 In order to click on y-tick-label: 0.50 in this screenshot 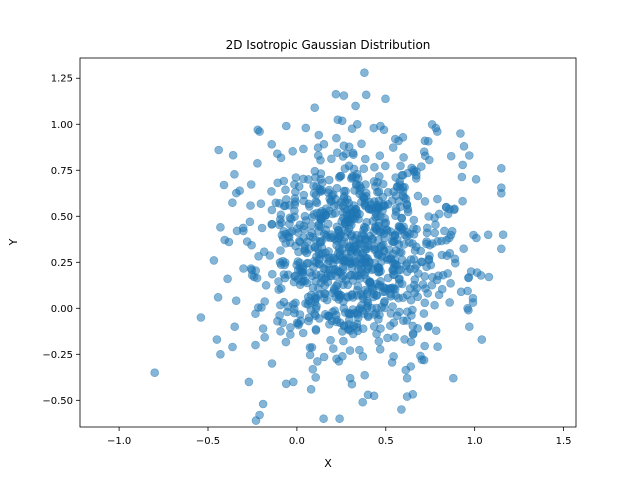, I will do `click(62, 217)`.